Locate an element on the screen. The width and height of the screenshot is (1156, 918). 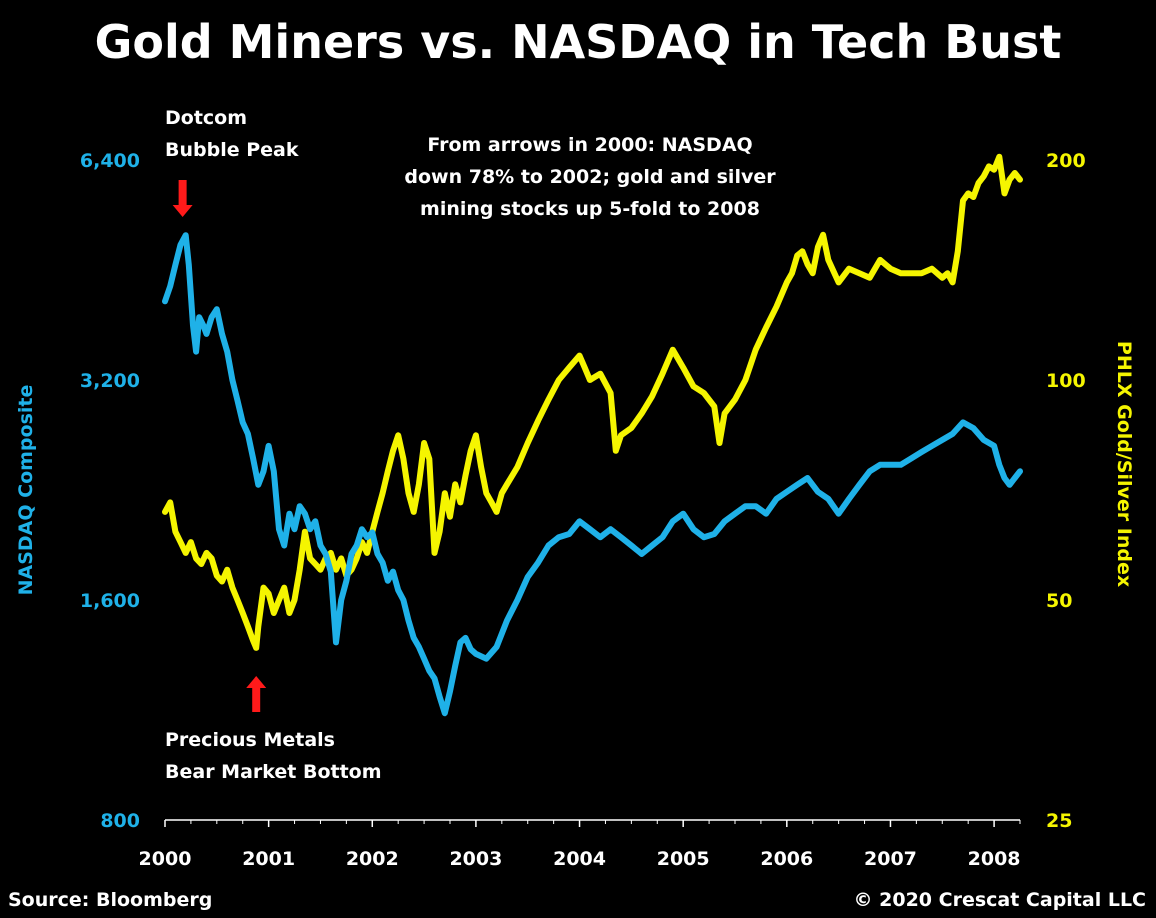
left-axis-title: NASDAQ Composite is located at coordinates (26, 490).